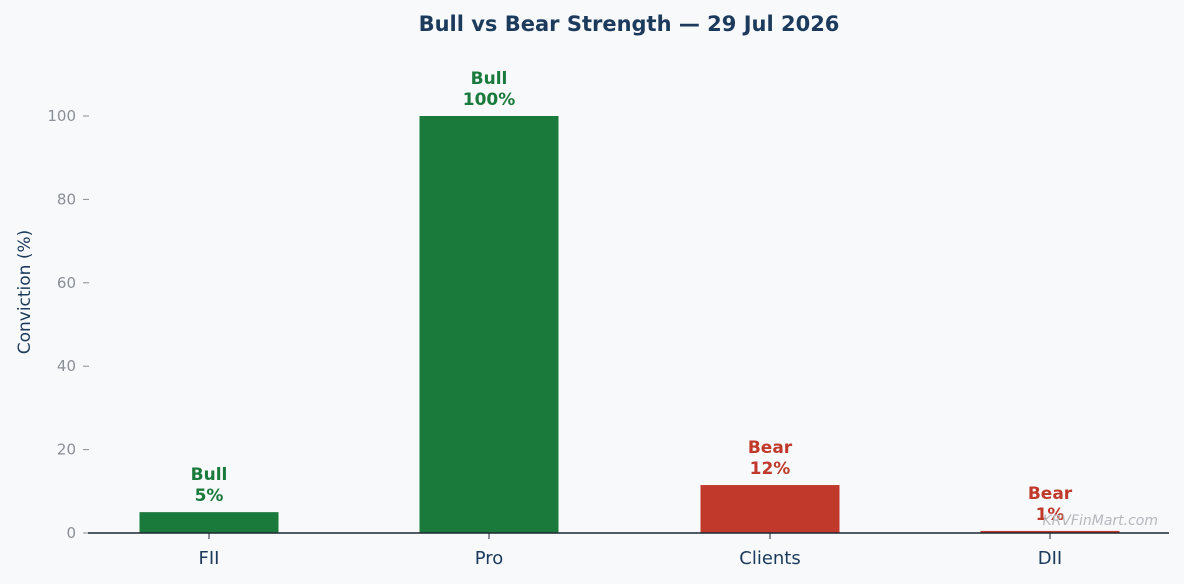 The height and width of the screenshot is (584, 1184). What do you see at coordinates (209, 558) in the screenshot?
I see `x-tick-label: FII` at bounding box center [209, 558].